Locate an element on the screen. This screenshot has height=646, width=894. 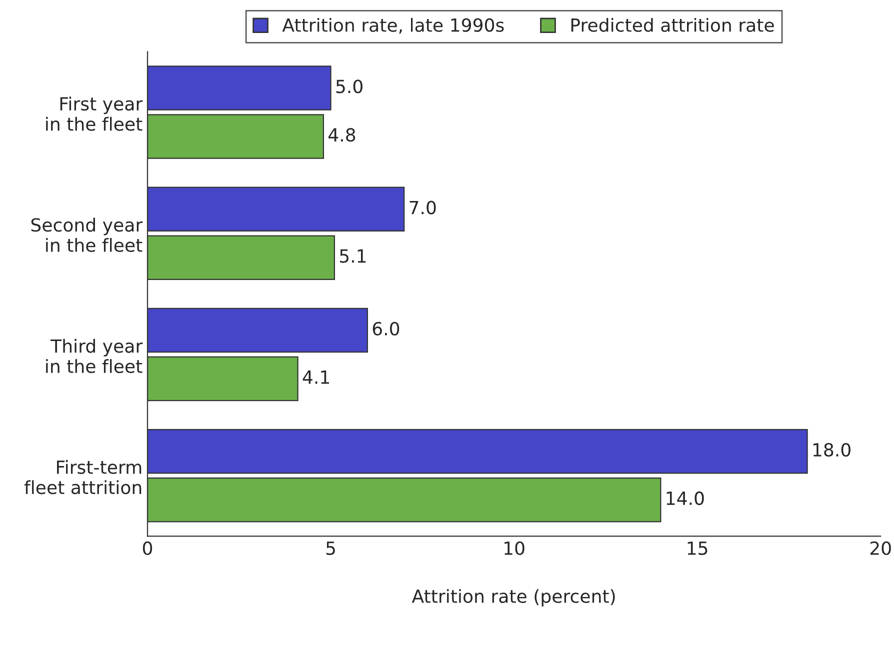
data-label: 6.0 is located at coordinates (386, 329).